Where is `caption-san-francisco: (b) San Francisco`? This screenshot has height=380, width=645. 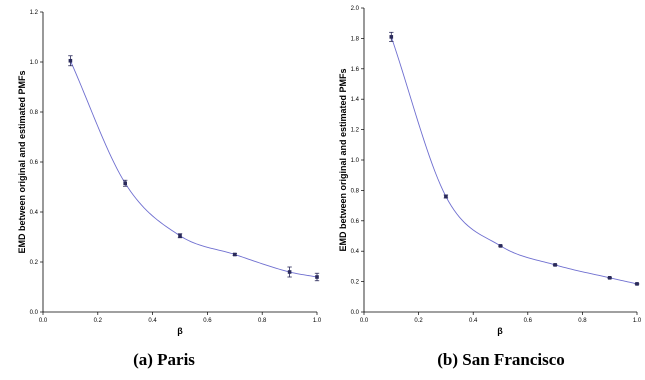
caption-san-francisco: (b) San Francisco is located at coordinates (501, 359).